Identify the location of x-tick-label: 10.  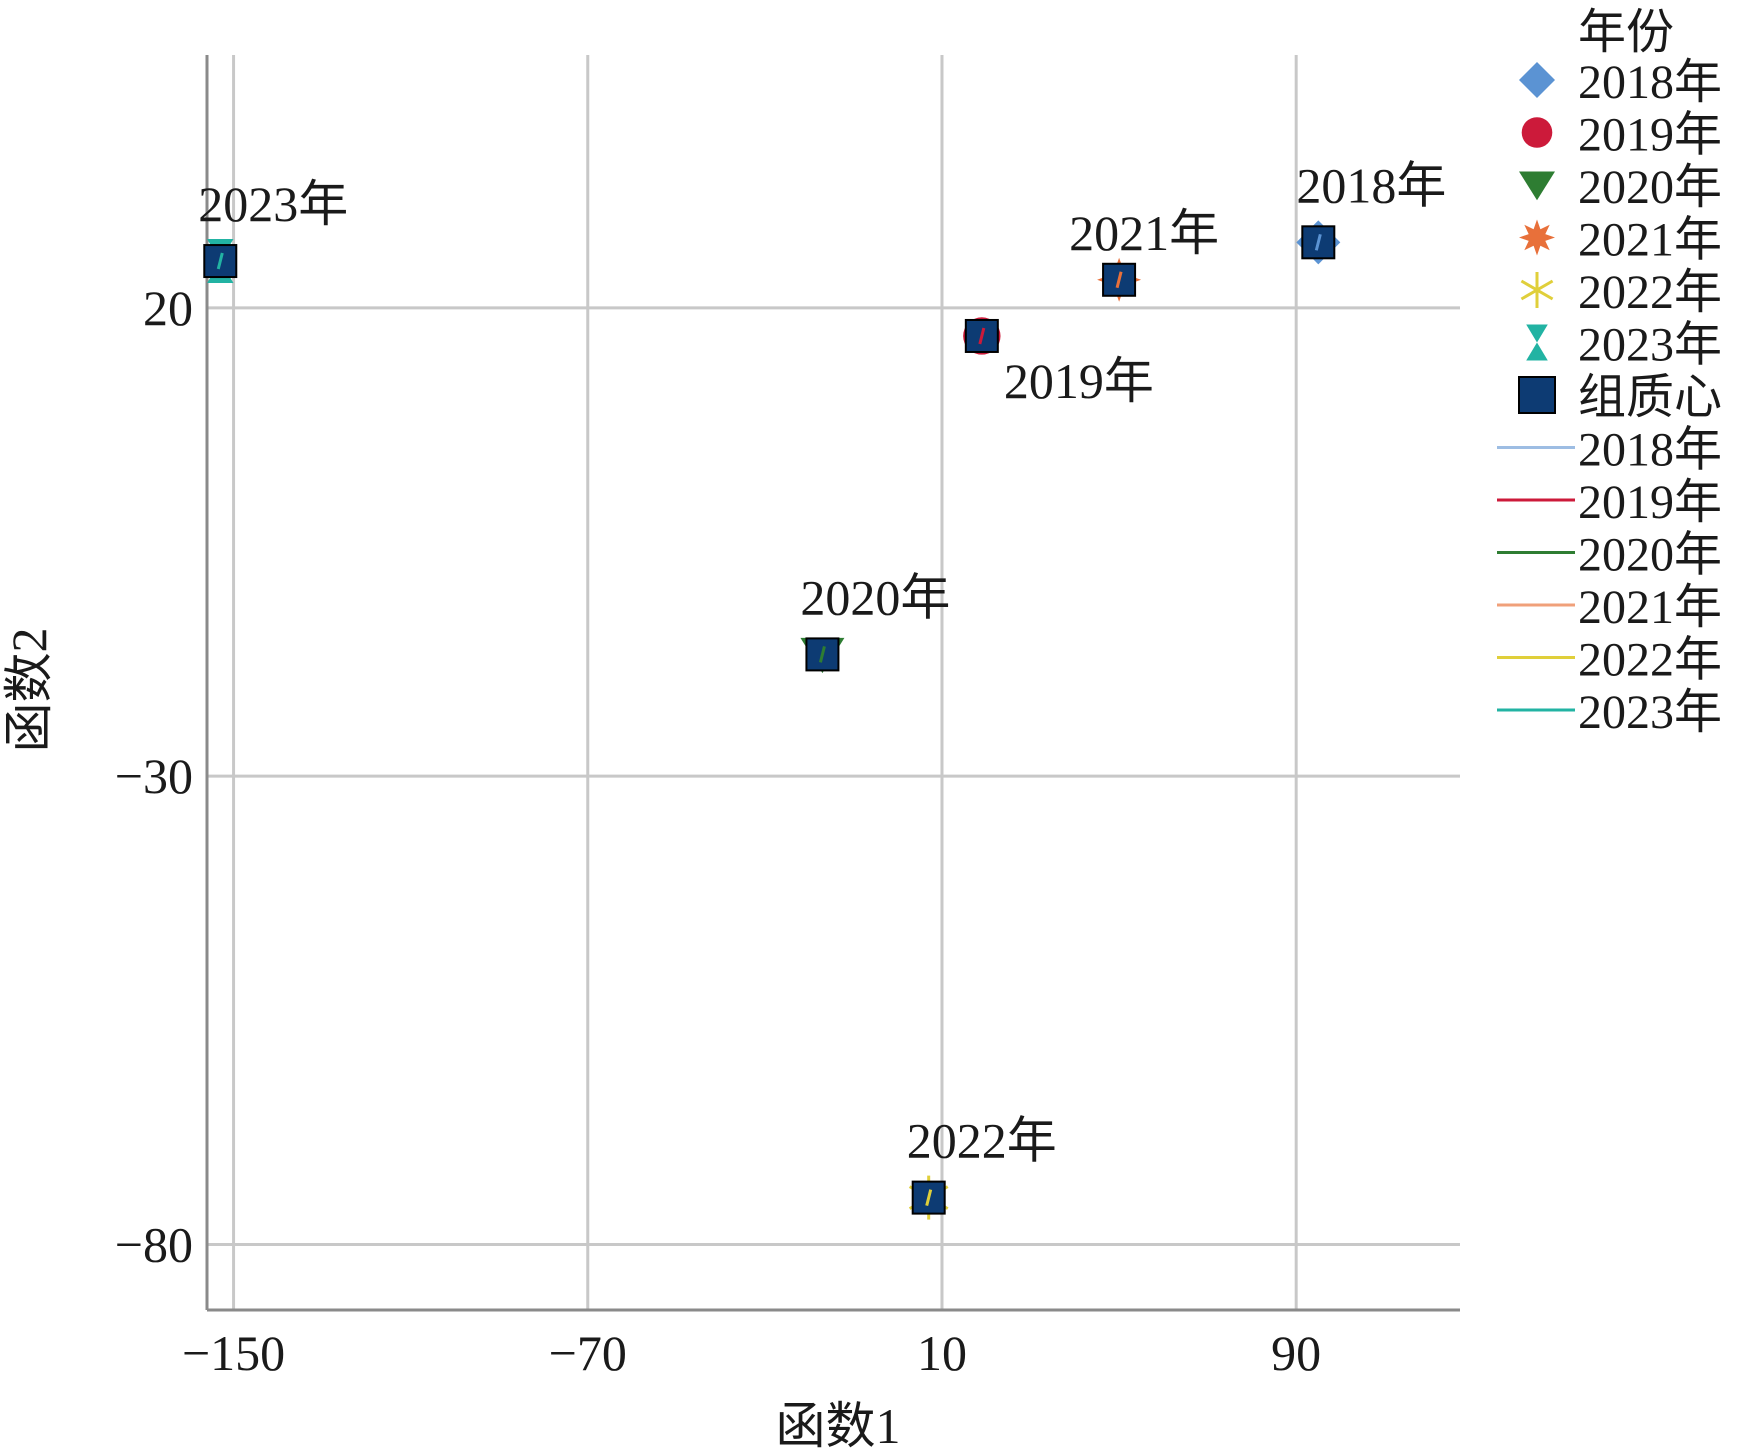
(942, 1353).